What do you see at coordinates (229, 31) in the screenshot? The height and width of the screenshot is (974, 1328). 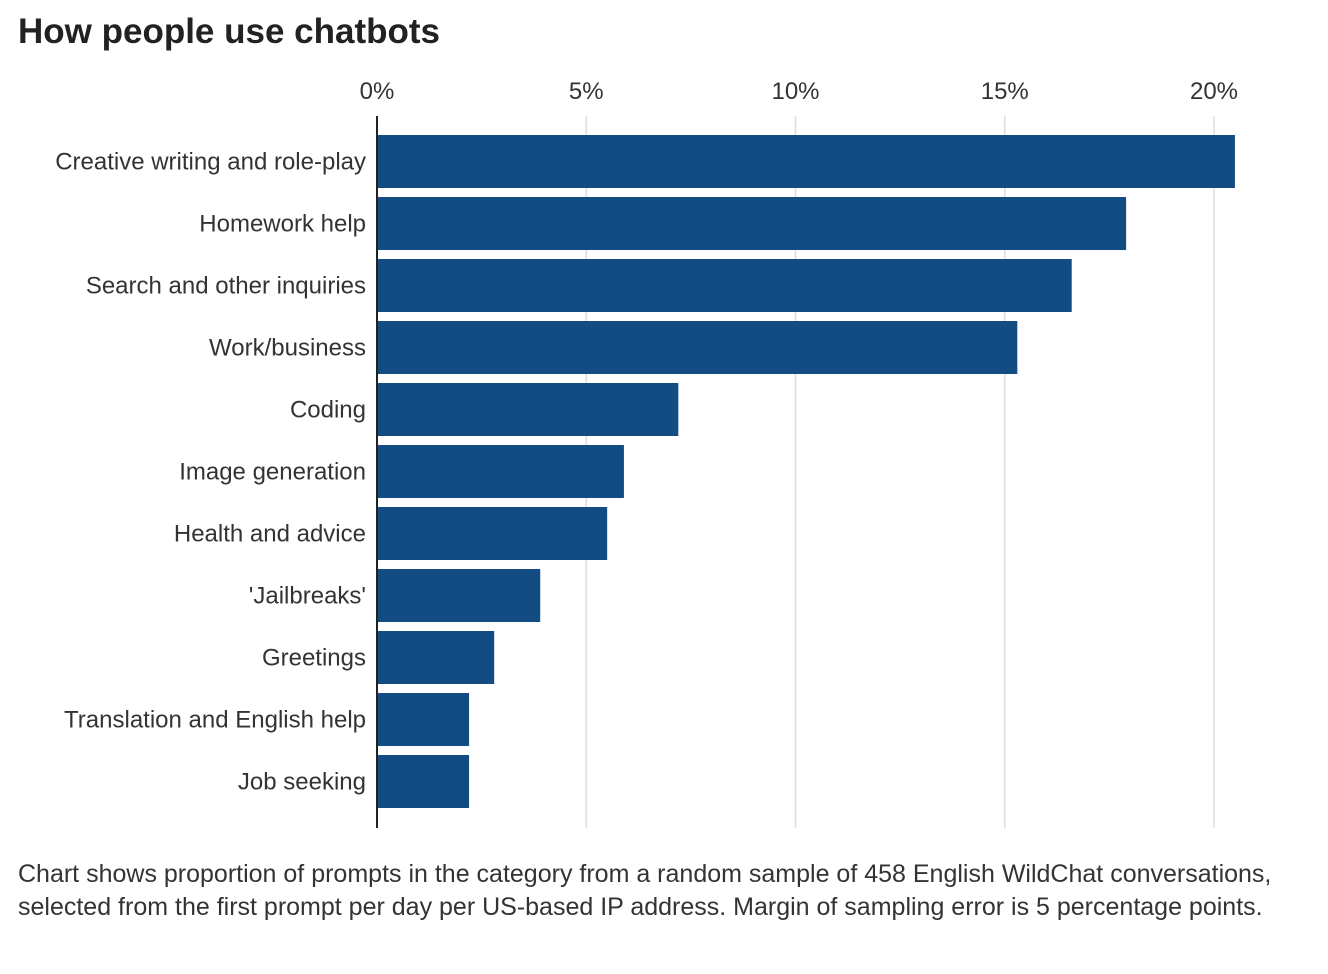 I see `chart-title: How people use chatbots` at bounding box center [229, 31].